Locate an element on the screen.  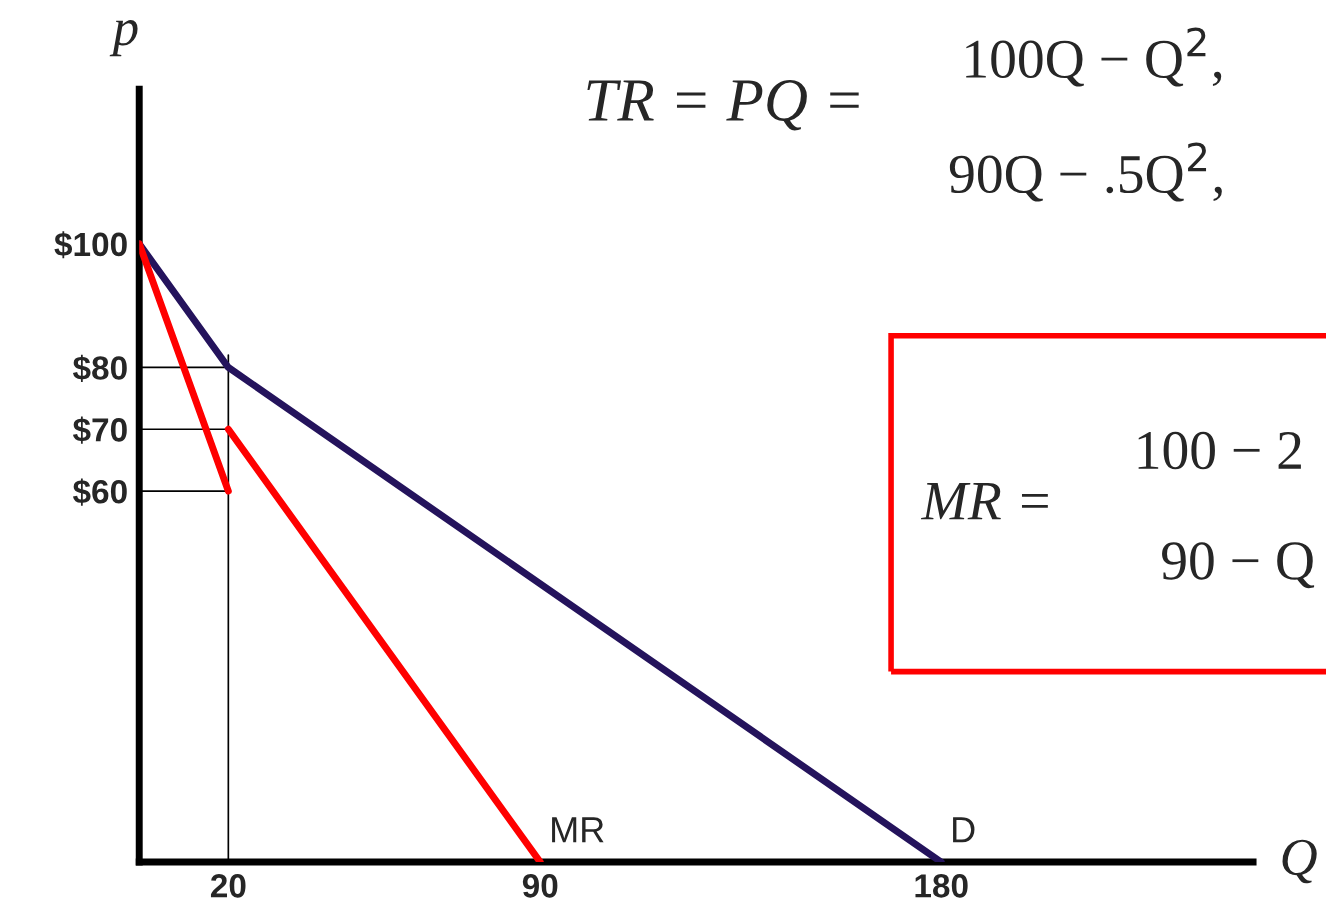
y-tick-label: $70 is located at coordinates (99, 430).